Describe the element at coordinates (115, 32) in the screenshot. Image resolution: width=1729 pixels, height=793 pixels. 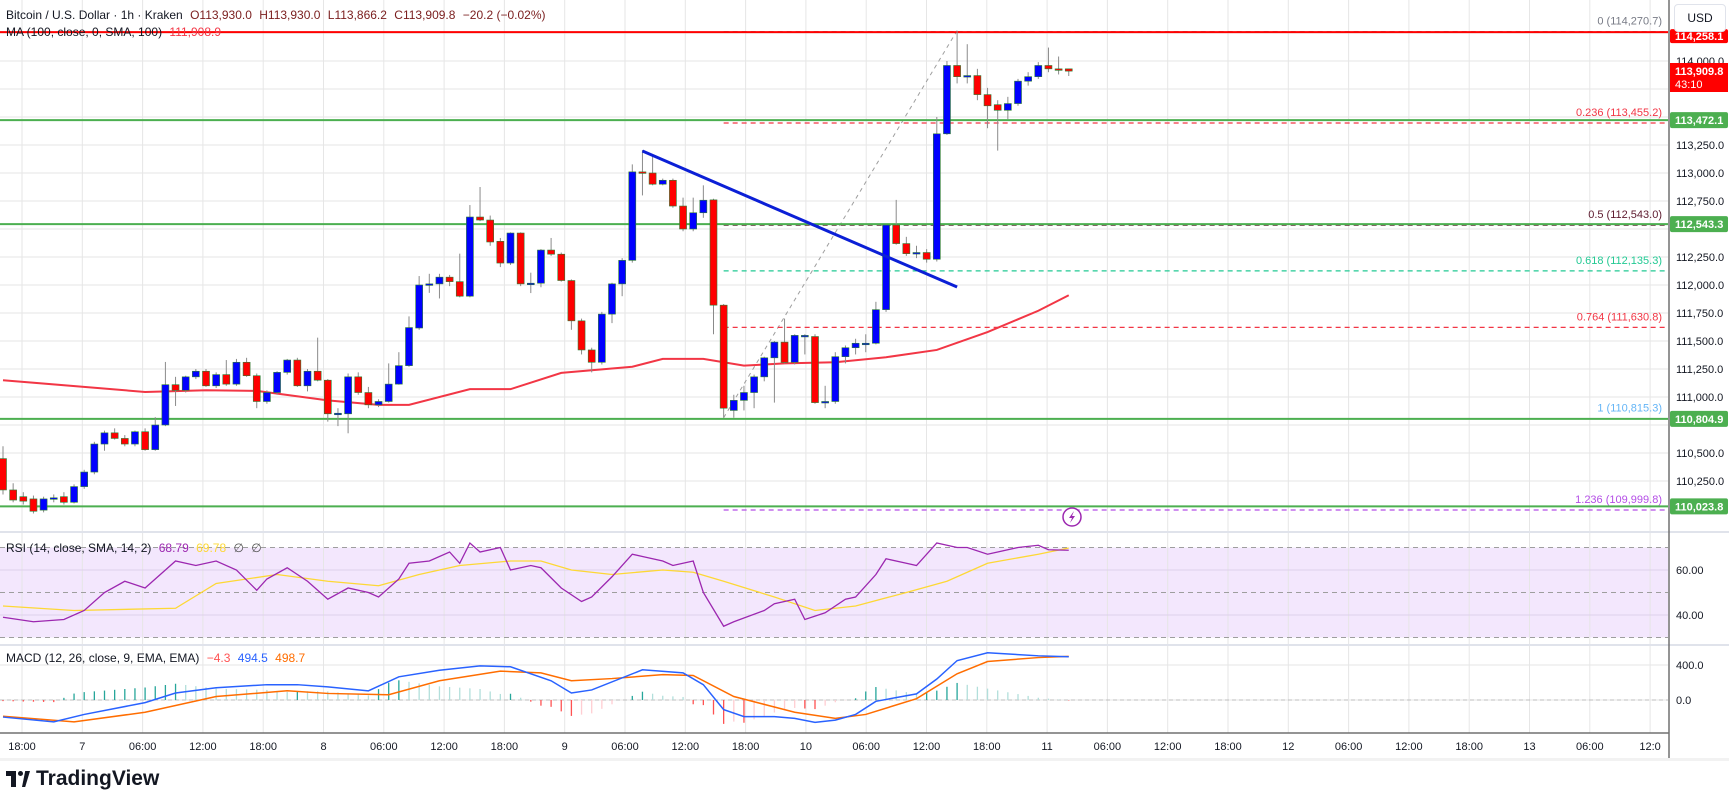
I see `ma-legend: MA (100, close, 0, SMA, 100) 111,908.9` at that location.